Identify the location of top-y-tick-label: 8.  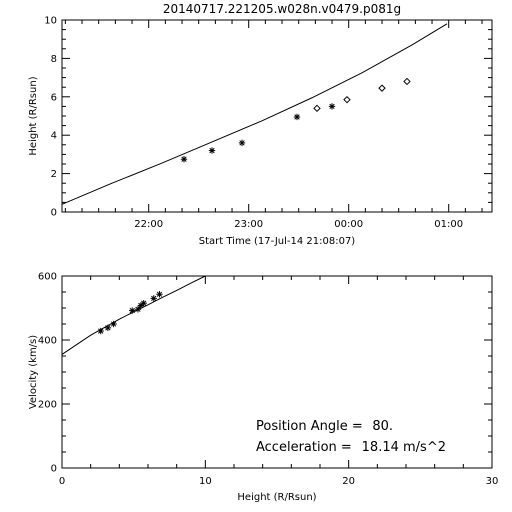
(54, 59).